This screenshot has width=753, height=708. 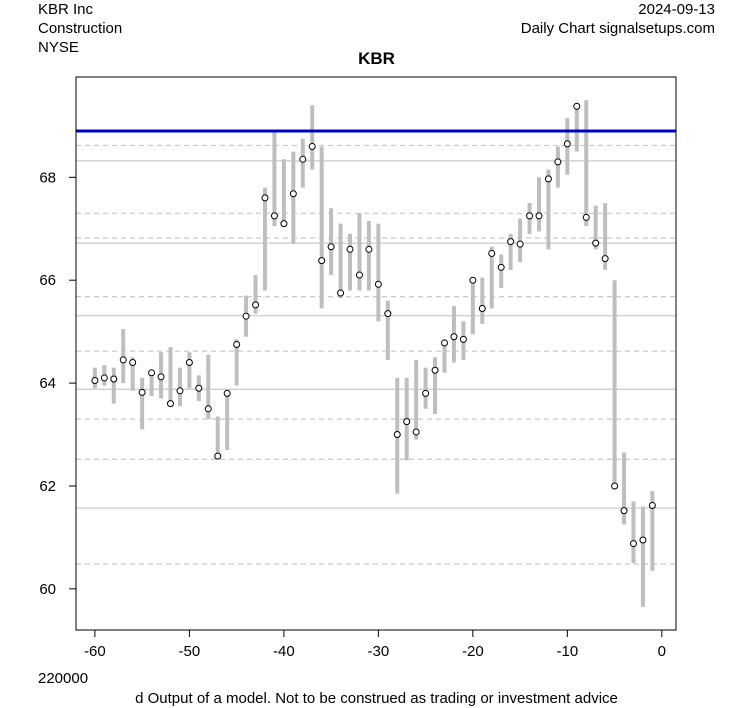 I want to click on y-axis: 60 62 64 66 68, so click(x=57, y=383).